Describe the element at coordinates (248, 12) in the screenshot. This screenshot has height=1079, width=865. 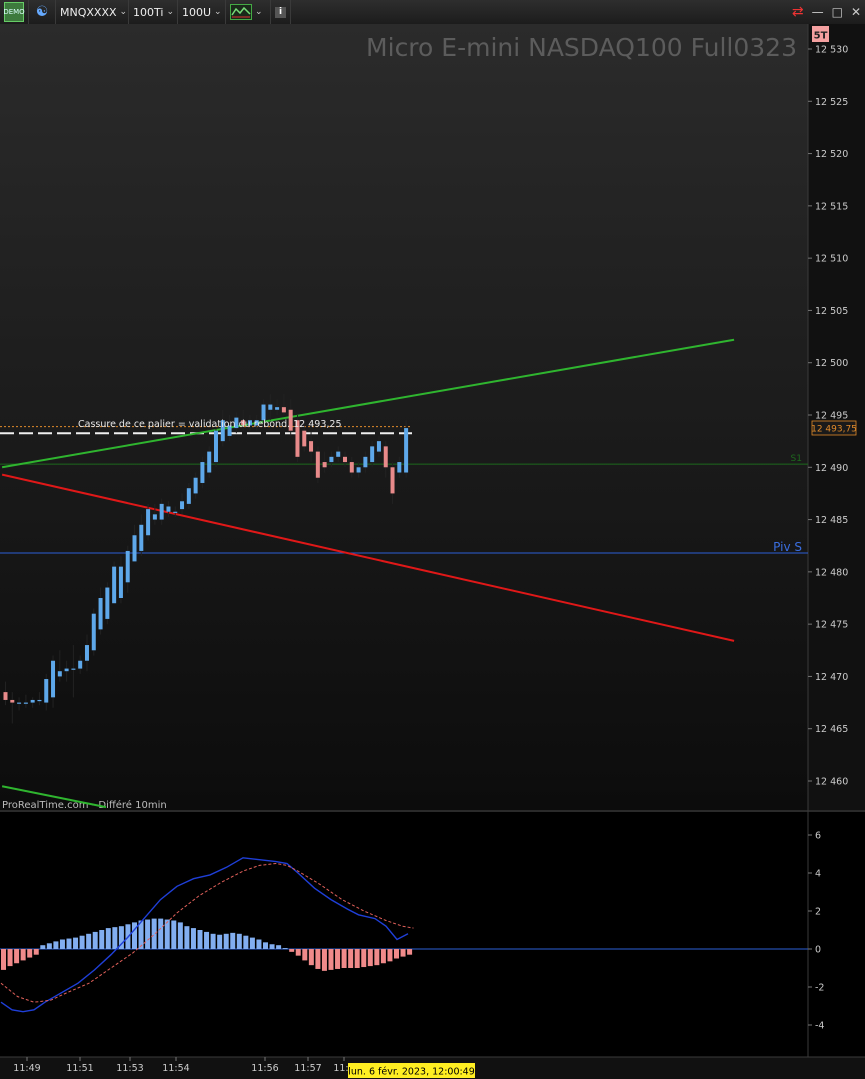
I see `chart-style-selector: ⌄` at that location.